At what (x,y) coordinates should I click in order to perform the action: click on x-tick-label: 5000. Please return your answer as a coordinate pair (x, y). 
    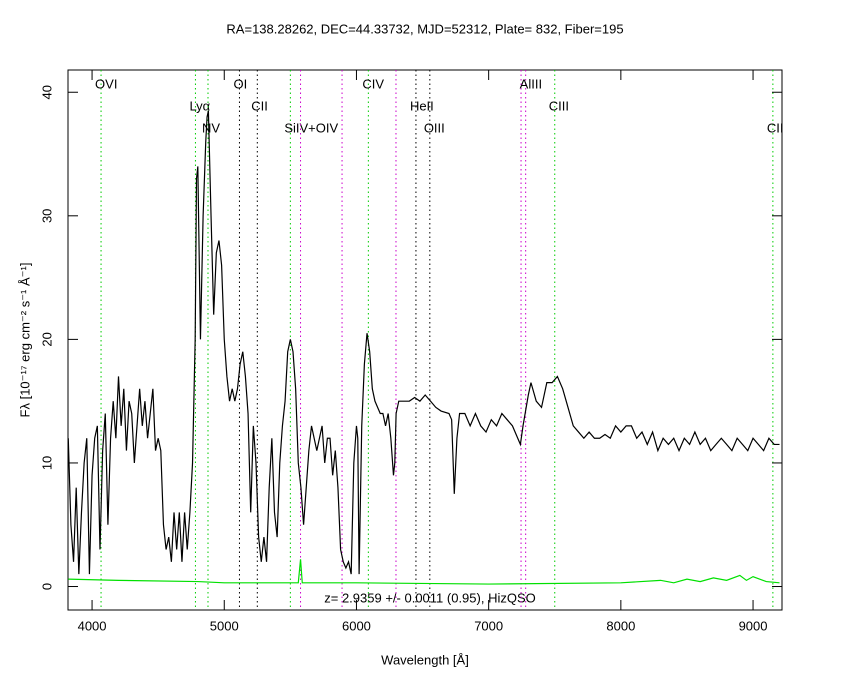
    Looking at the image, I should click on (224, 625).